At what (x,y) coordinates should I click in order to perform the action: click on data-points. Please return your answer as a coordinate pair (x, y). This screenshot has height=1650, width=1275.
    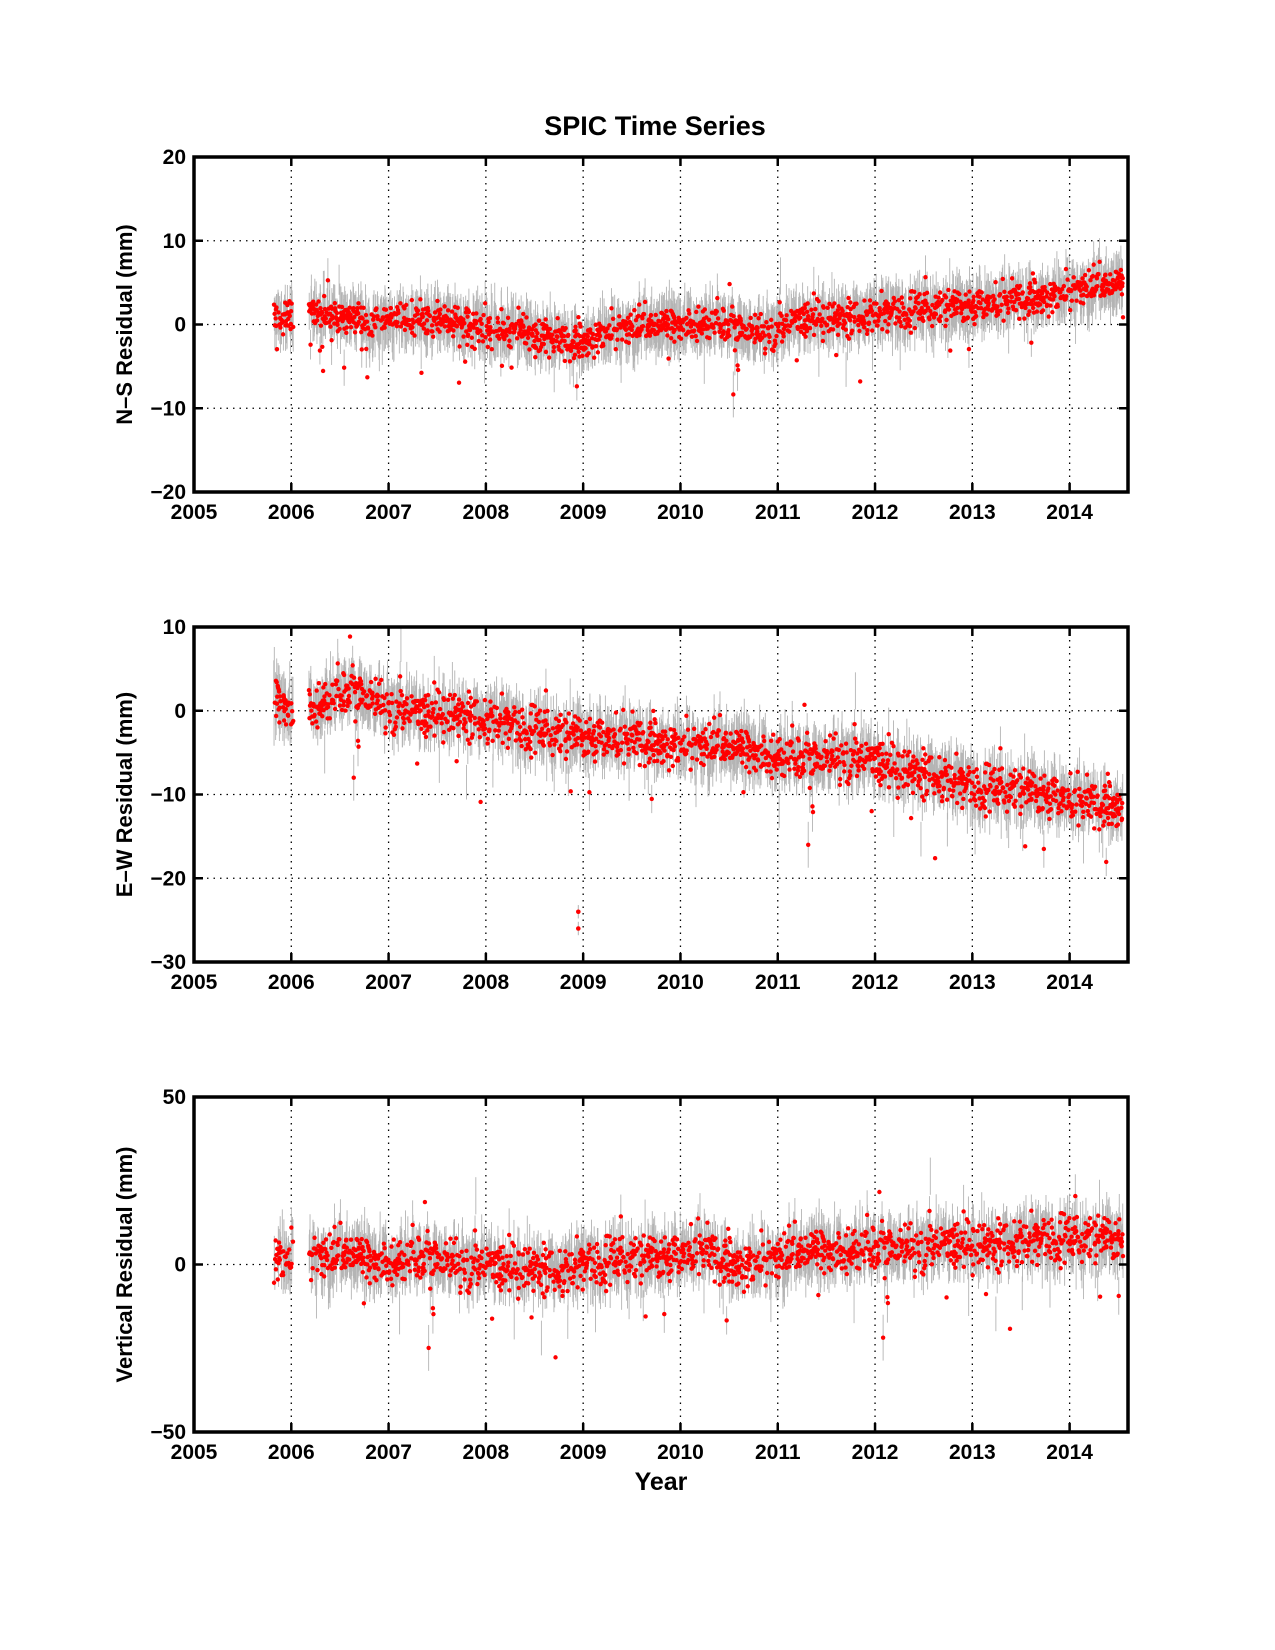
    Looking at the image, I should click on (698, 781).